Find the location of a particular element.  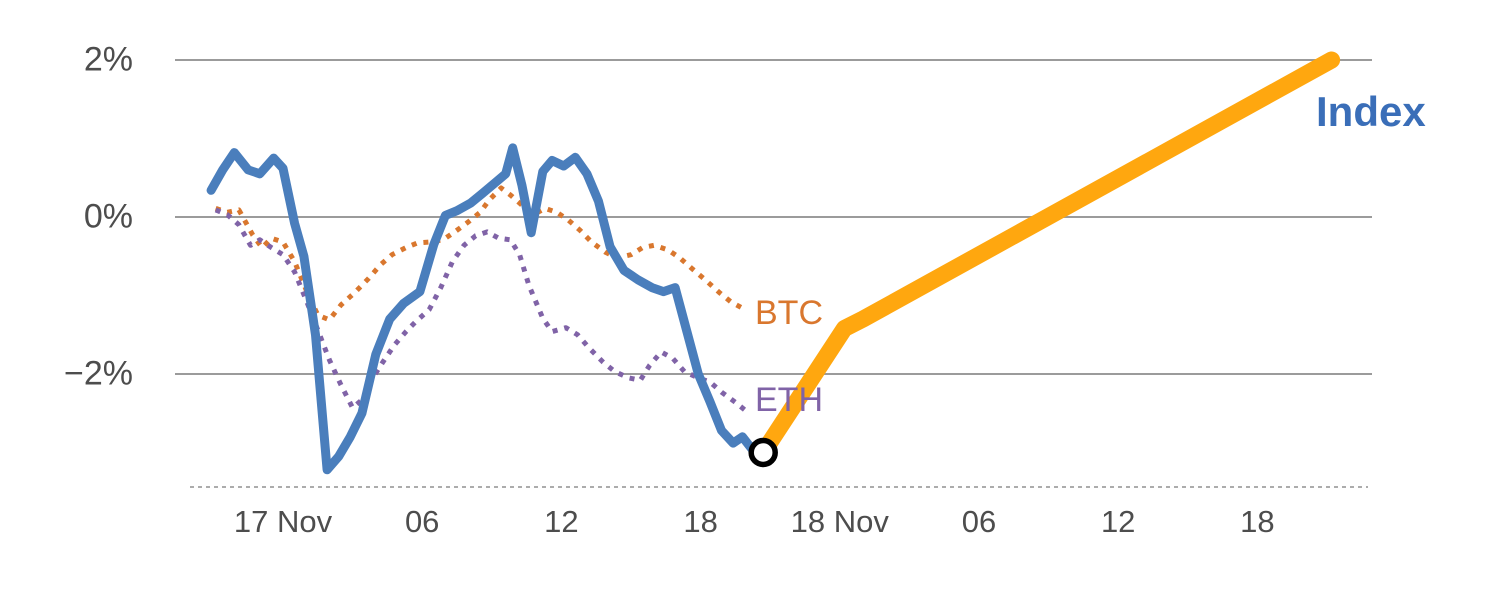

y-tick-label: 2% is located at coordinates (108, 59).